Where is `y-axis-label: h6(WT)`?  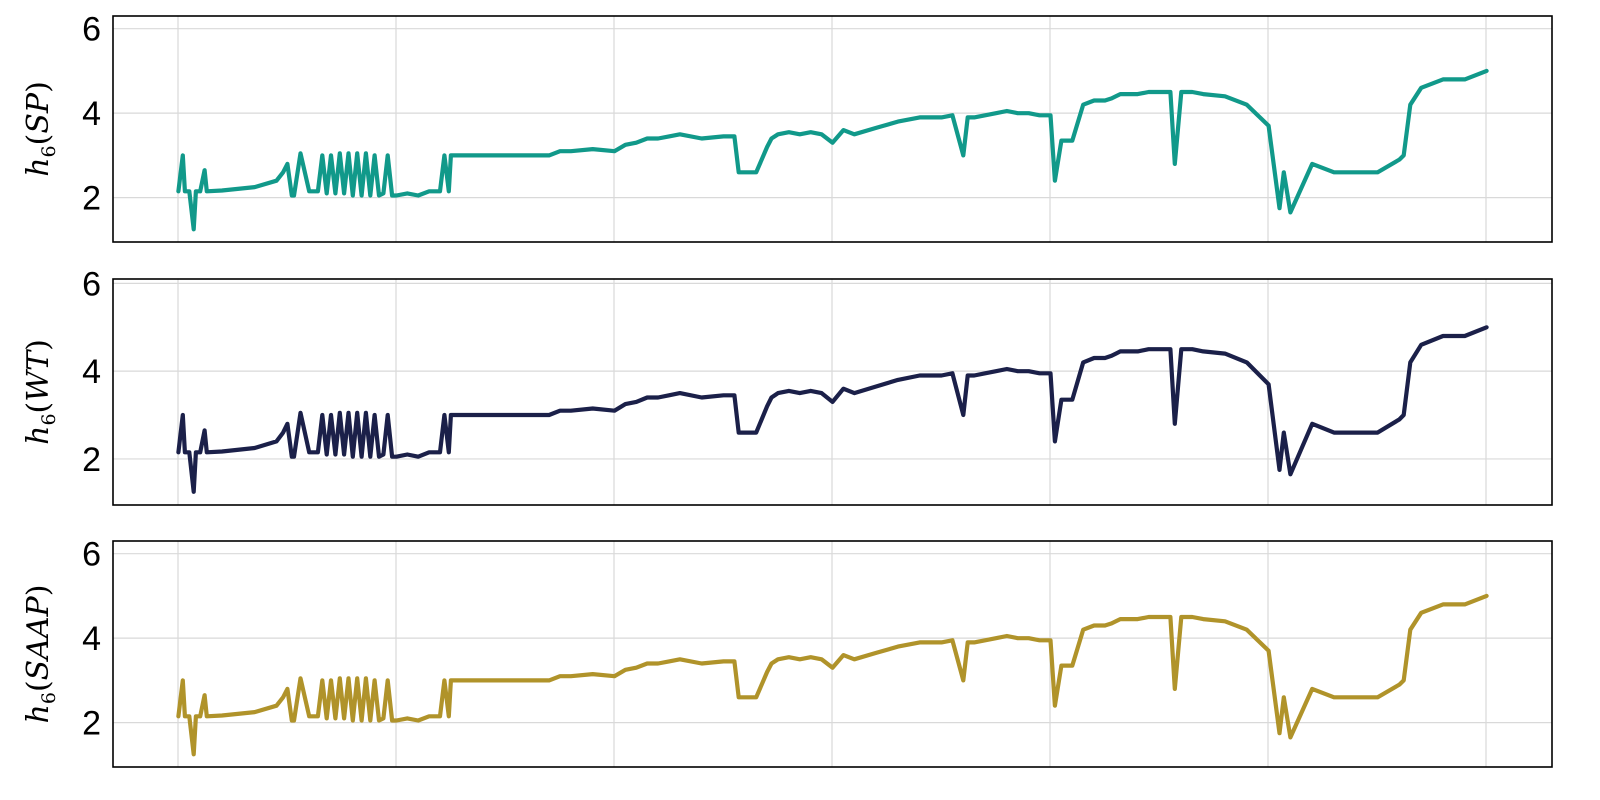 y-axis-label: h6(WT) is located at coordinates (40, 392).